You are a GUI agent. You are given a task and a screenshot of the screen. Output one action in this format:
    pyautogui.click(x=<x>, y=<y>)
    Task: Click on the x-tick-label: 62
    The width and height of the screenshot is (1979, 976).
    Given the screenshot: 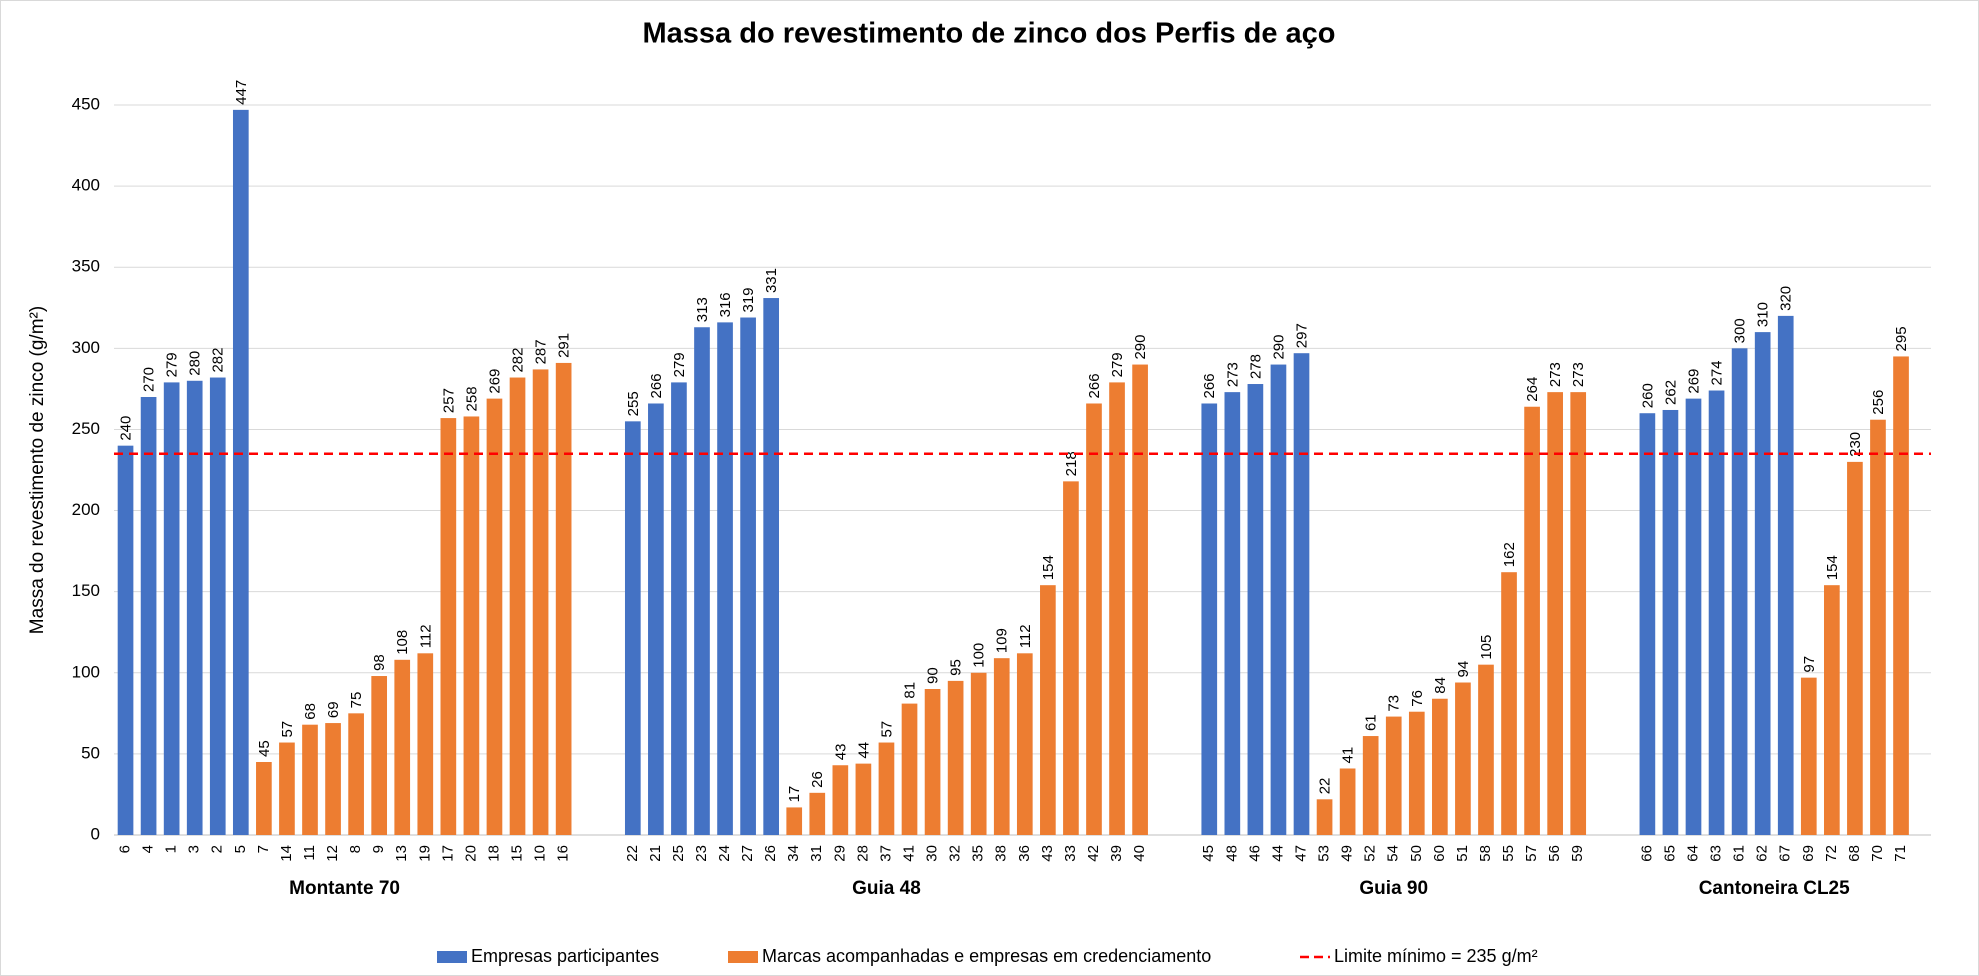 What is the action you would take?
    pyautogui.click(x=1762, y=853)
    